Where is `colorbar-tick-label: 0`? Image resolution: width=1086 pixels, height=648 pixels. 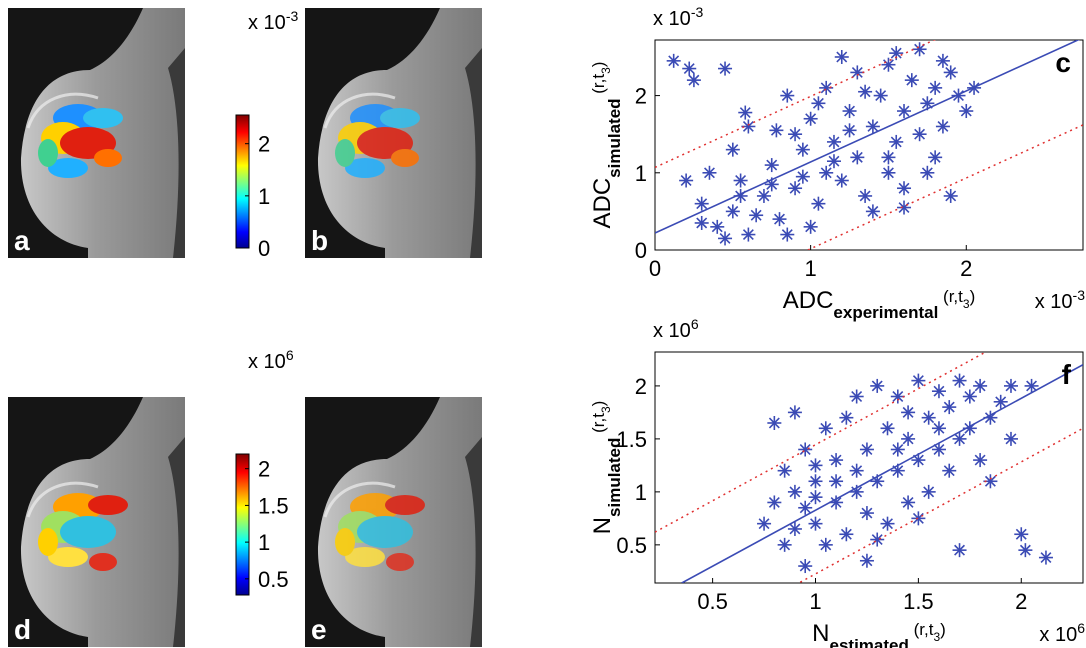 colorbar-tick-label: 0 is located at coordinates (264, 248).